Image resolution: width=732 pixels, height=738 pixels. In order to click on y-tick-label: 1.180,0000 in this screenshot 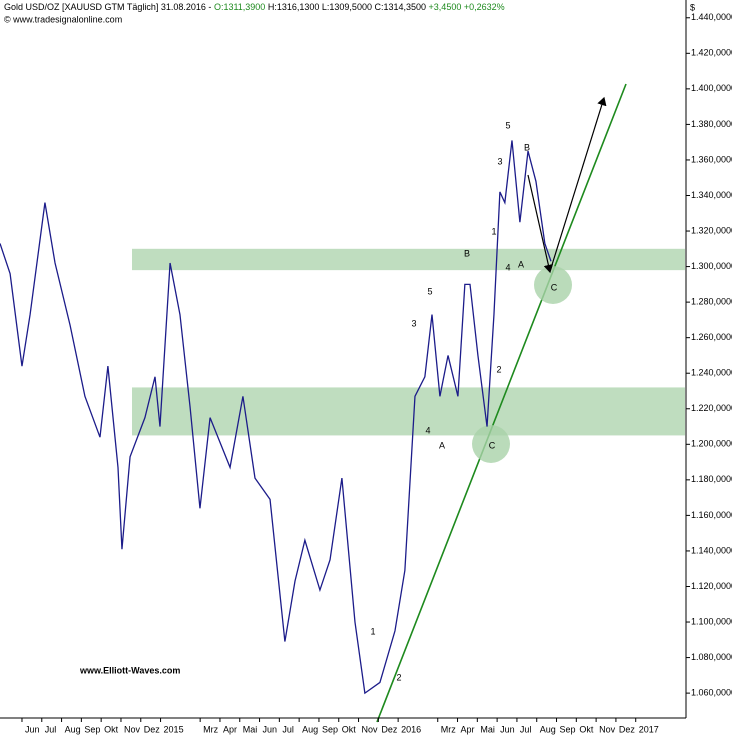, I will do `click(711, 479)`.